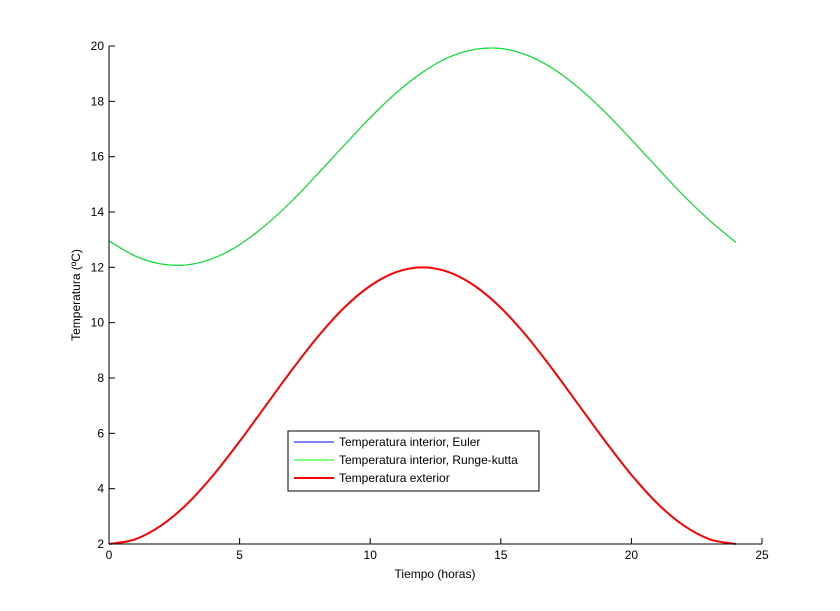  What do you see at coordinates (109, 555) in the screenshot?
I see `x-tick-label: 0` at bounding box center [109, 555].